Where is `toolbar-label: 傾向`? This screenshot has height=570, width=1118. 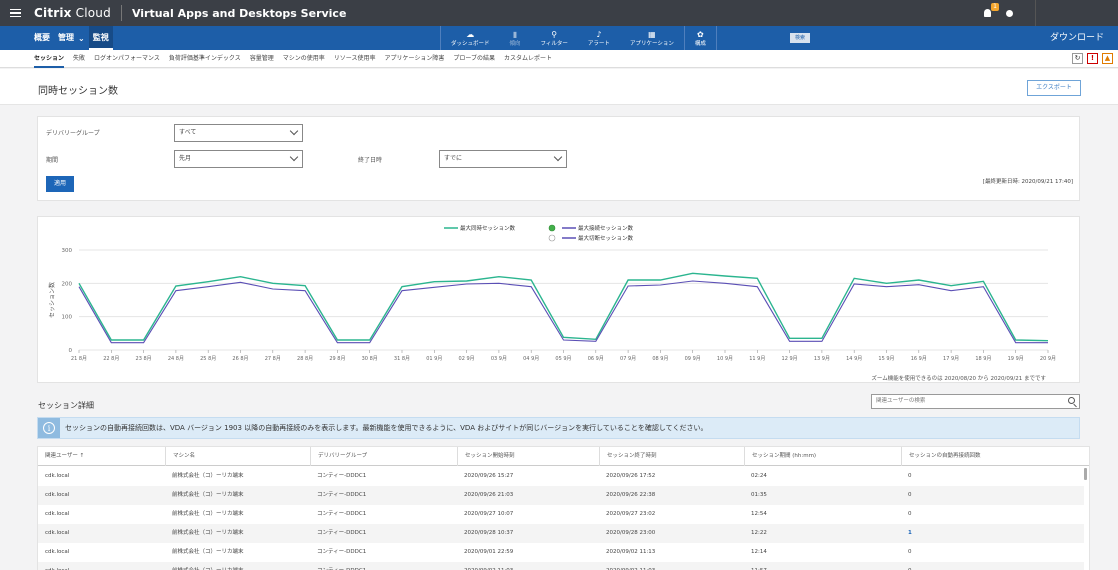 toolbar-label: 傾向 is located at coordinates (515, 43).